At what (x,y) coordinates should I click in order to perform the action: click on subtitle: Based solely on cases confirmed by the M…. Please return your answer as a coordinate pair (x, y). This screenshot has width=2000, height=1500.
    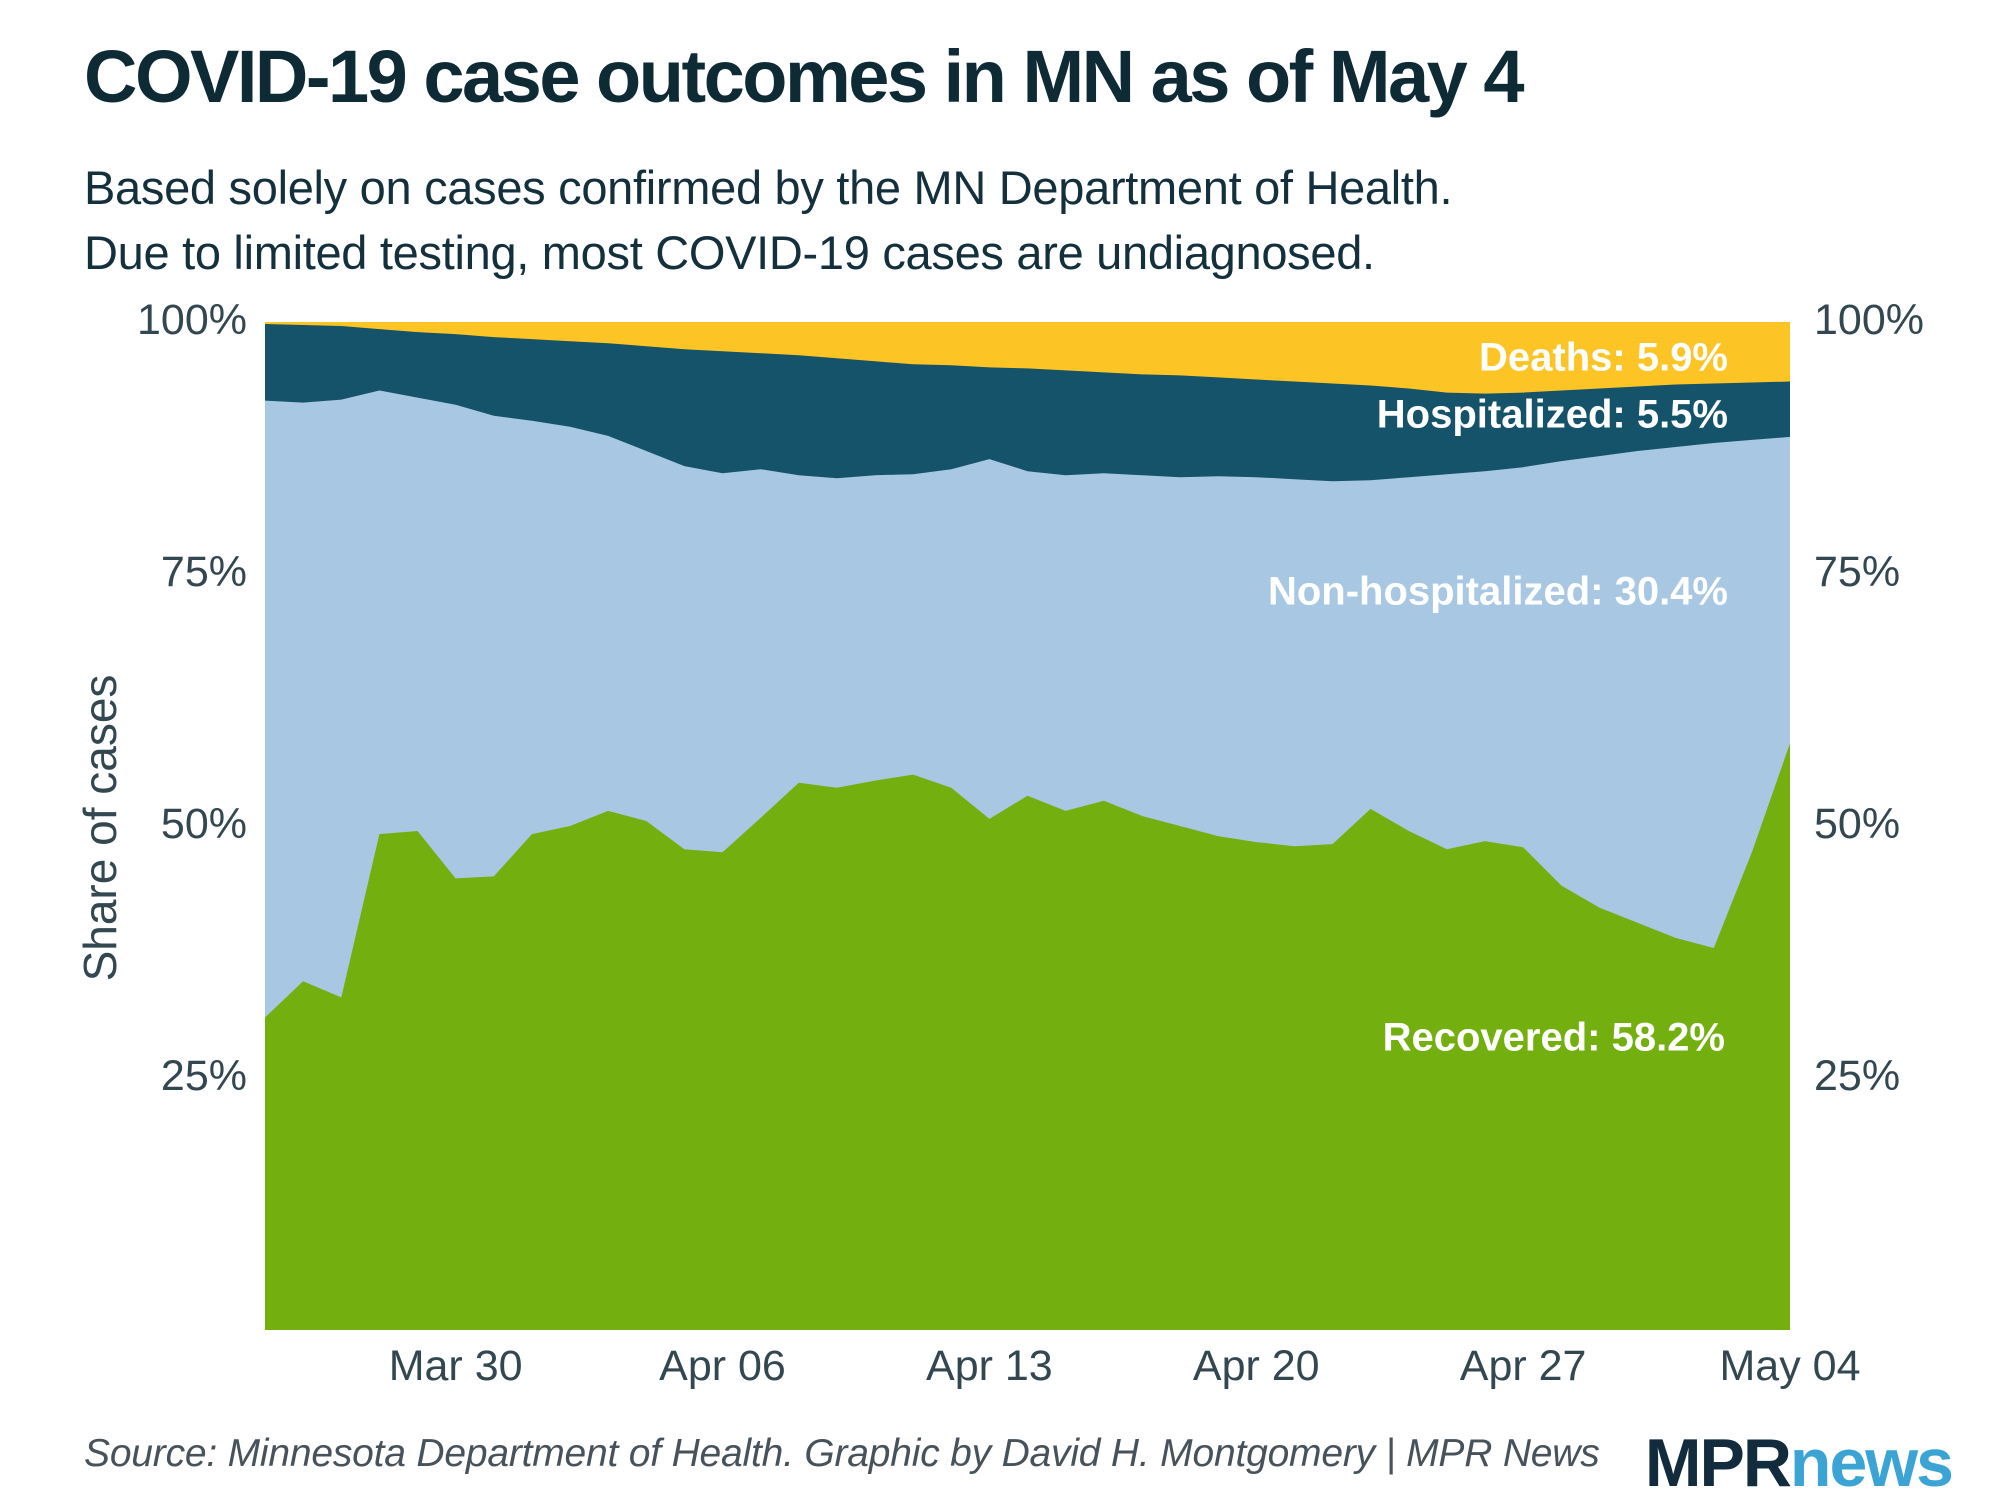
    Looking at the image, I should click on (768, 221).